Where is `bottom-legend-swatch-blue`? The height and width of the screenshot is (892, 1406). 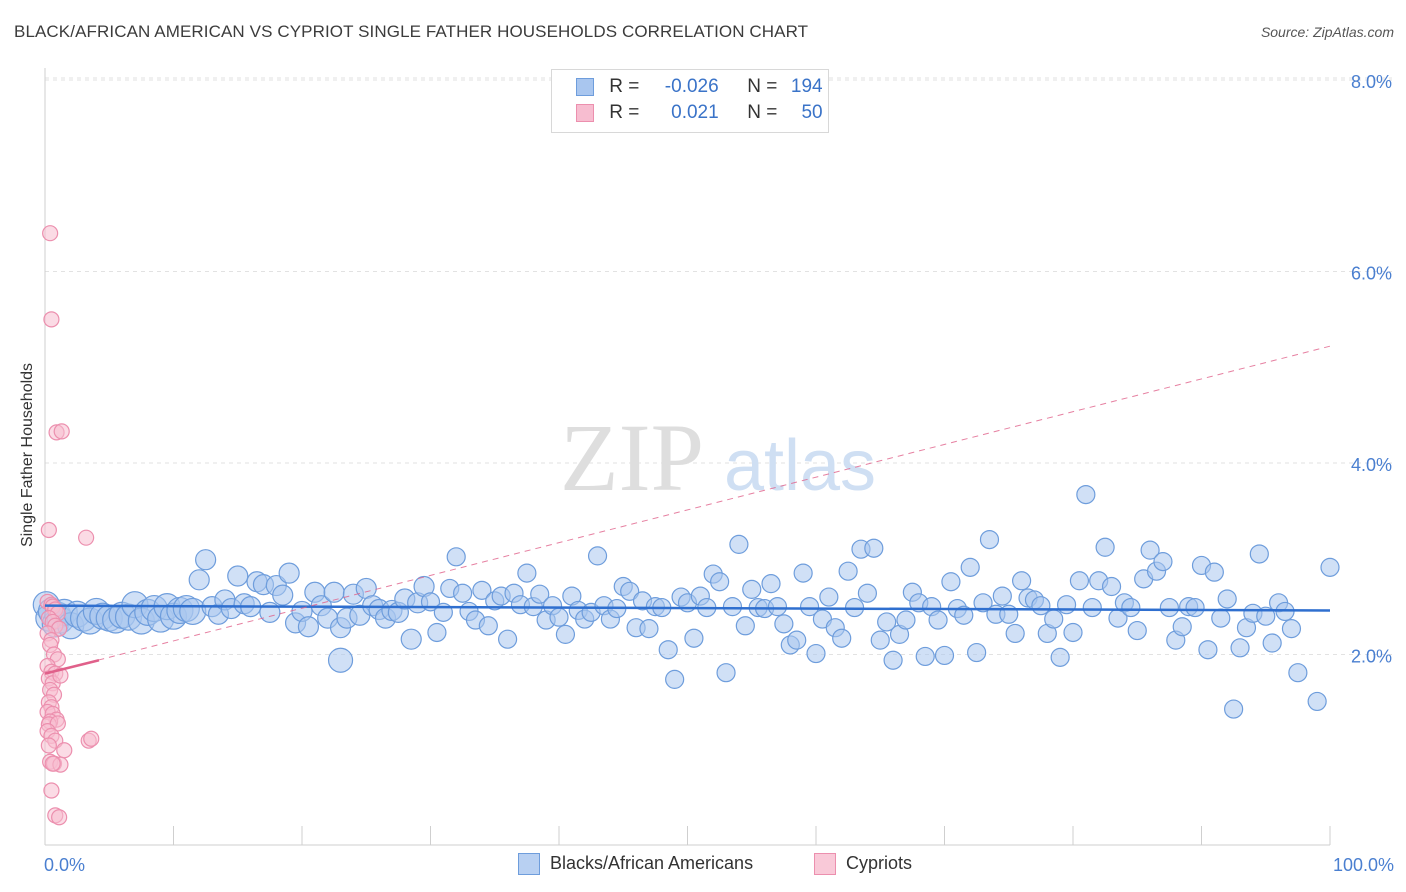
bottom-legend-swatch-blue is located at coordinates (529, 864).